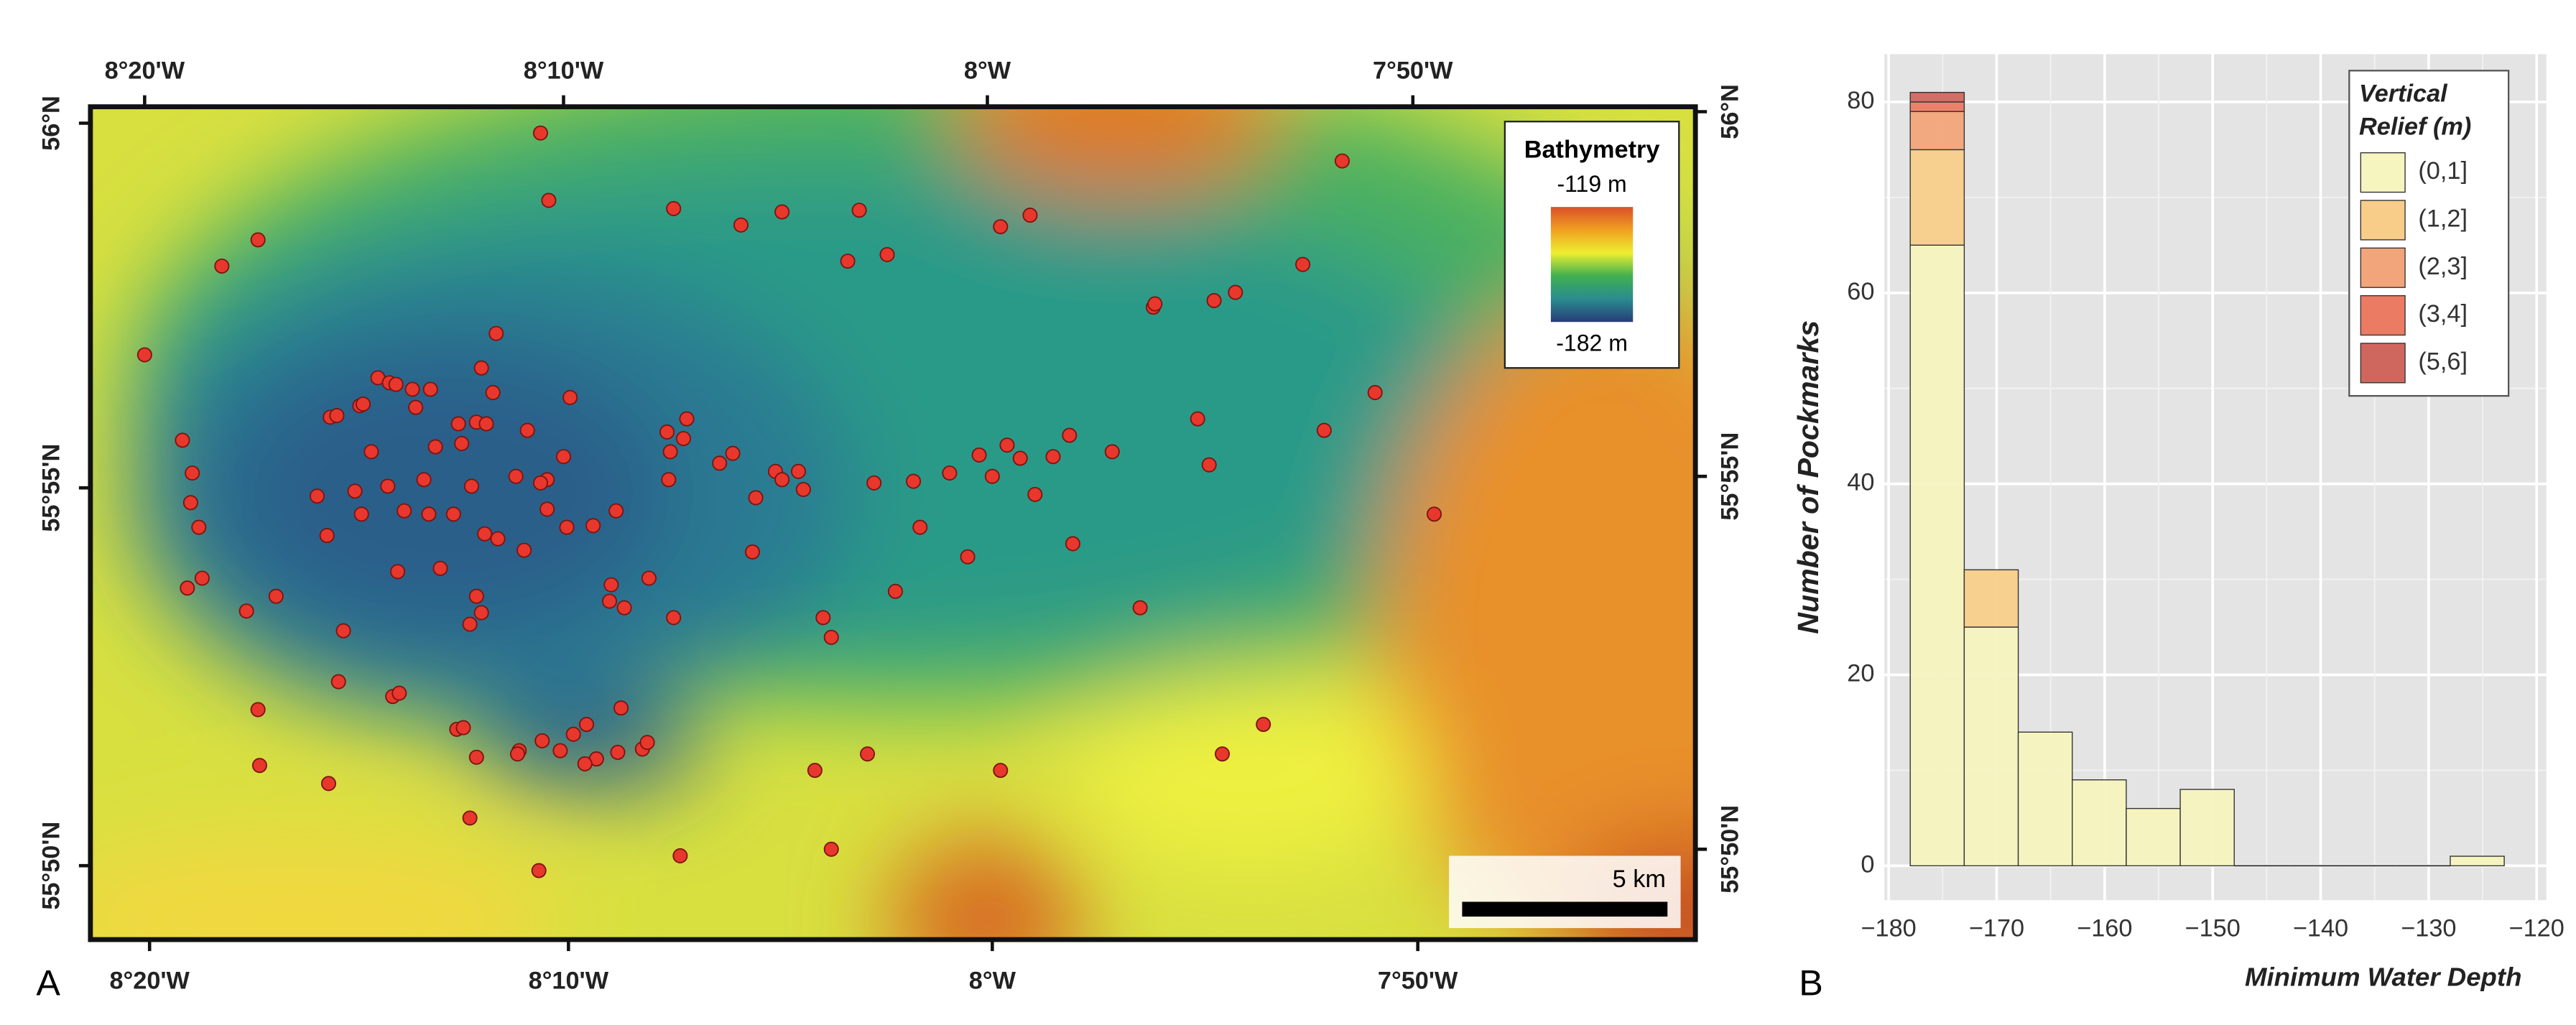 Image resolution: width=2576 pixels, height=1025 pixels. Describe the element at coordinates (1808, 477) in the screenshot. I see `y-axis-label: Number of Pockmarks` at that location.